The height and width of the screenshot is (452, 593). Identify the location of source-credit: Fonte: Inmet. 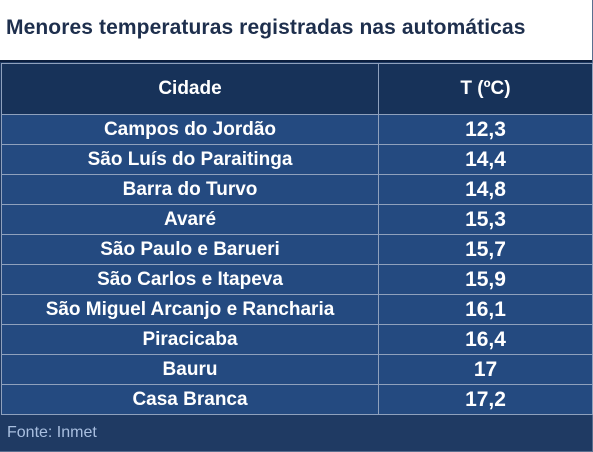
(52, 432).